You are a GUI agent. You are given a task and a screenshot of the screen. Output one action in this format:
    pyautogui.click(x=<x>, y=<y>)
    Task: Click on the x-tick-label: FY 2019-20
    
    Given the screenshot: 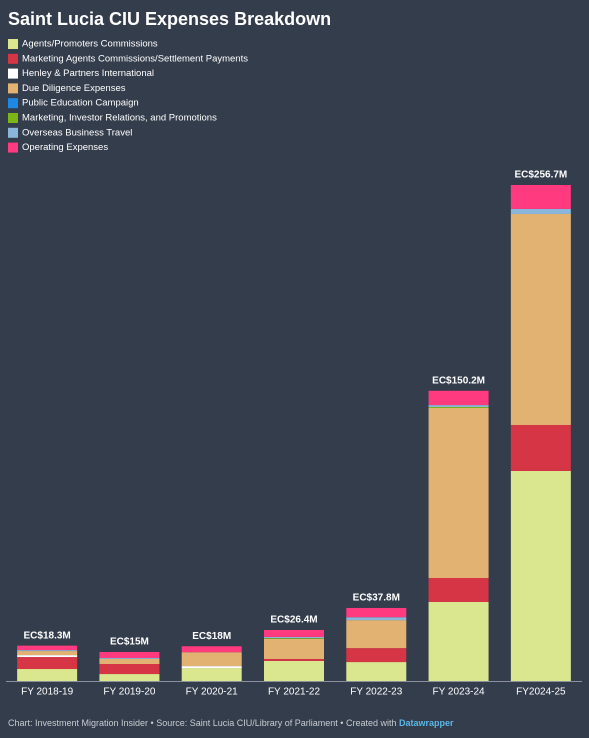 What is the action you would take?
    pyautogui.click(x=129, y=692)
    